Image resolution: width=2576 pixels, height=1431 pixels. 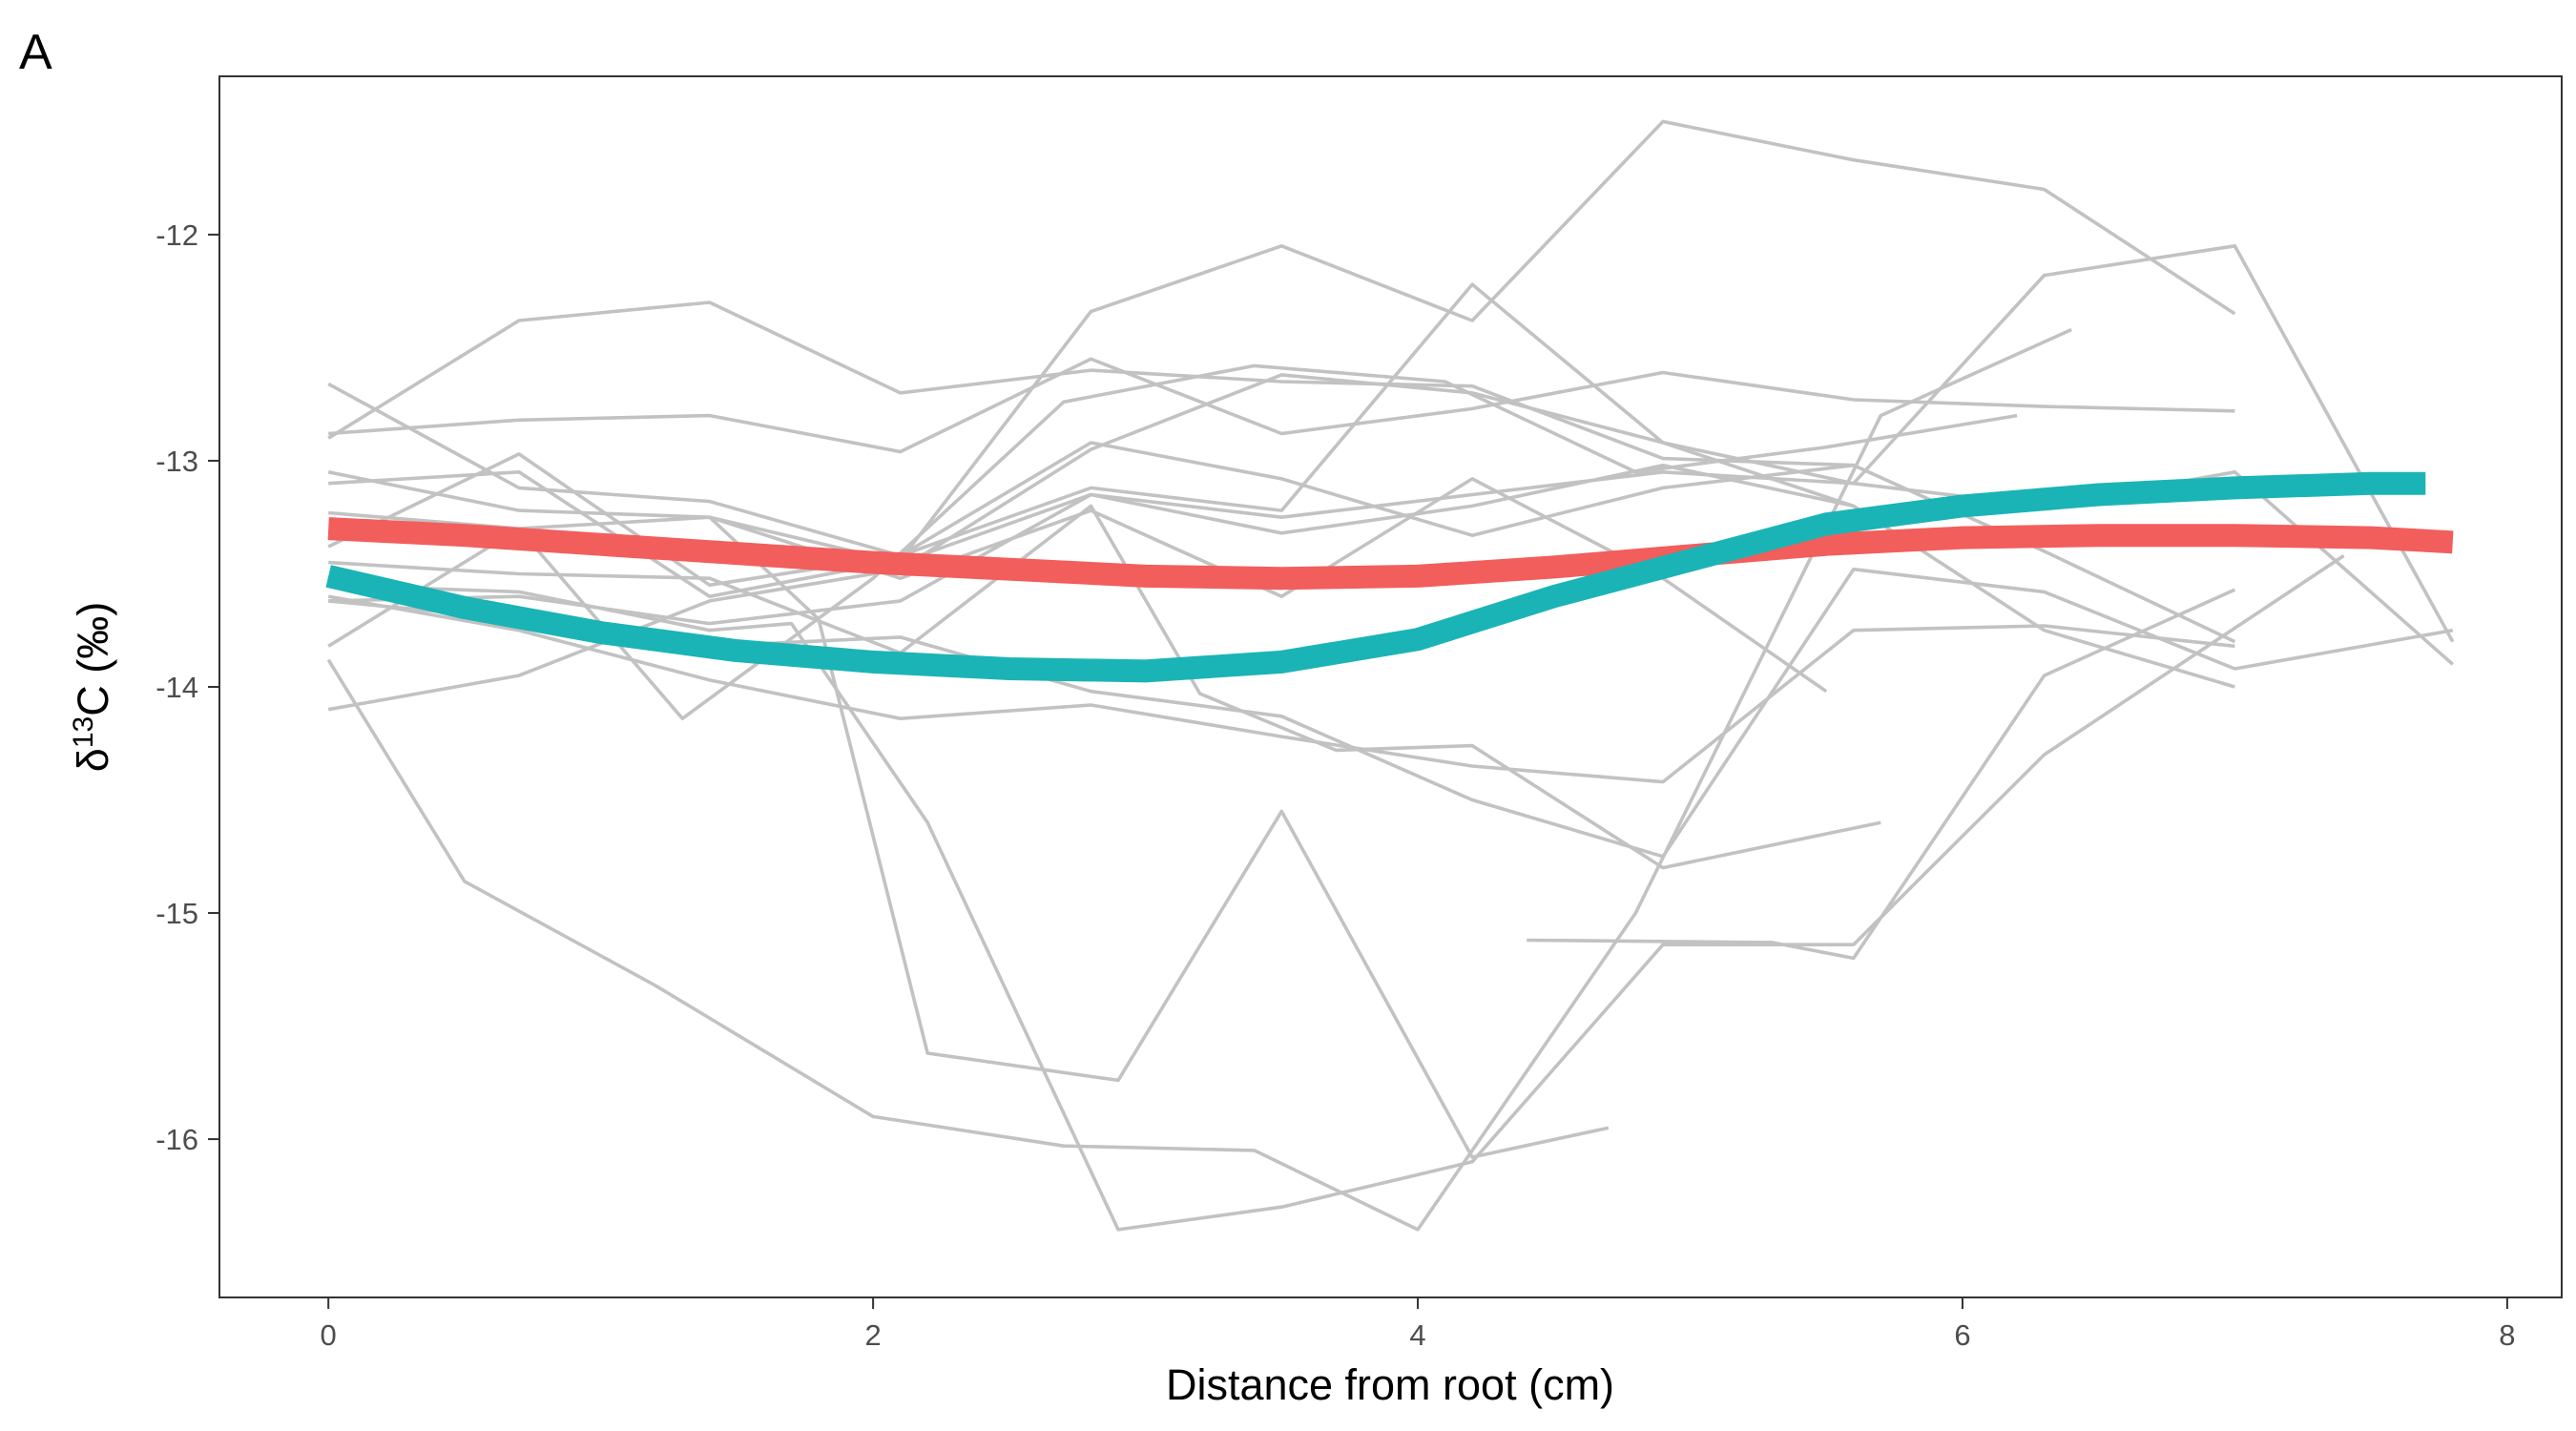 I want to click on y-axis-title-delta: δ, so click(x=93, y=760).